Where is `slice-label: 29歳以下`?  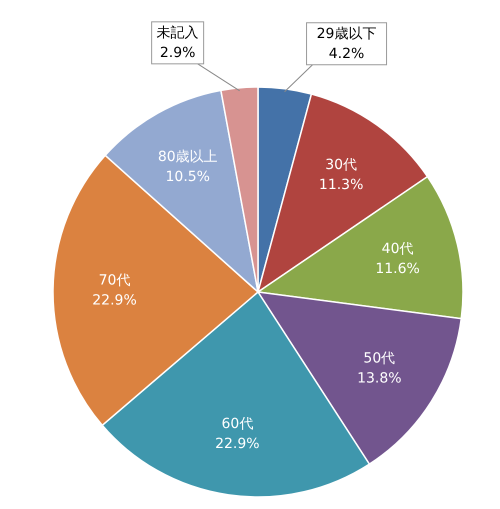
slice-label: 29歳以下 is located at coordinates (346, 34).